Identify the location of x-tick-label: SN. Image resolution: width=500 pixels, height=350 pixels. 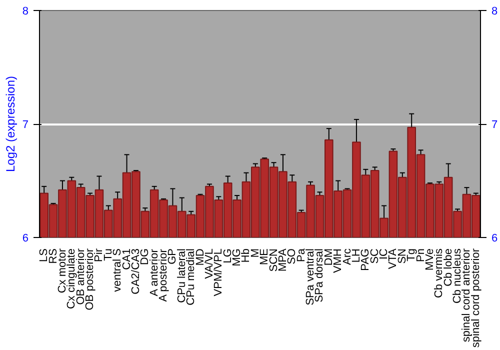
(402, 256).